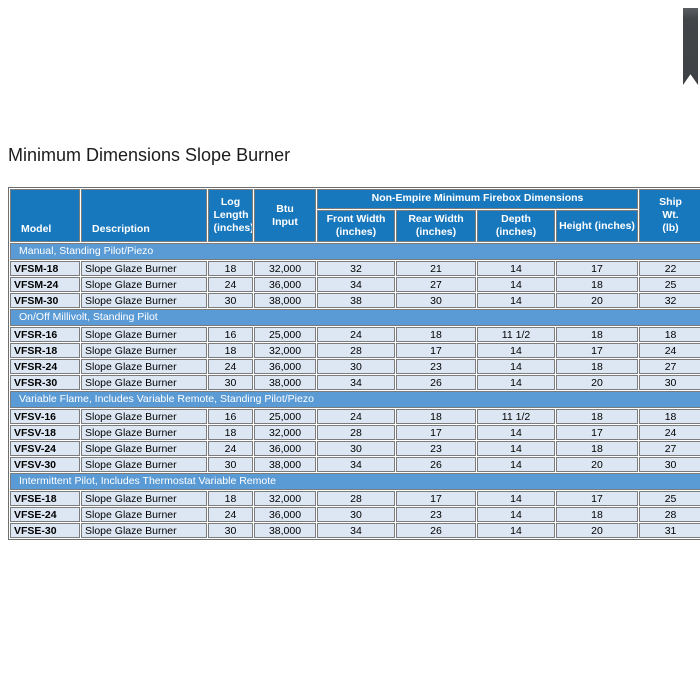 Image resolution: width=700 pixels, height=700 pixels. What do you see at coordinates (356, 269) in the screenshot?
I see `cell-front-width: 32` at bounding box center [356, 269].